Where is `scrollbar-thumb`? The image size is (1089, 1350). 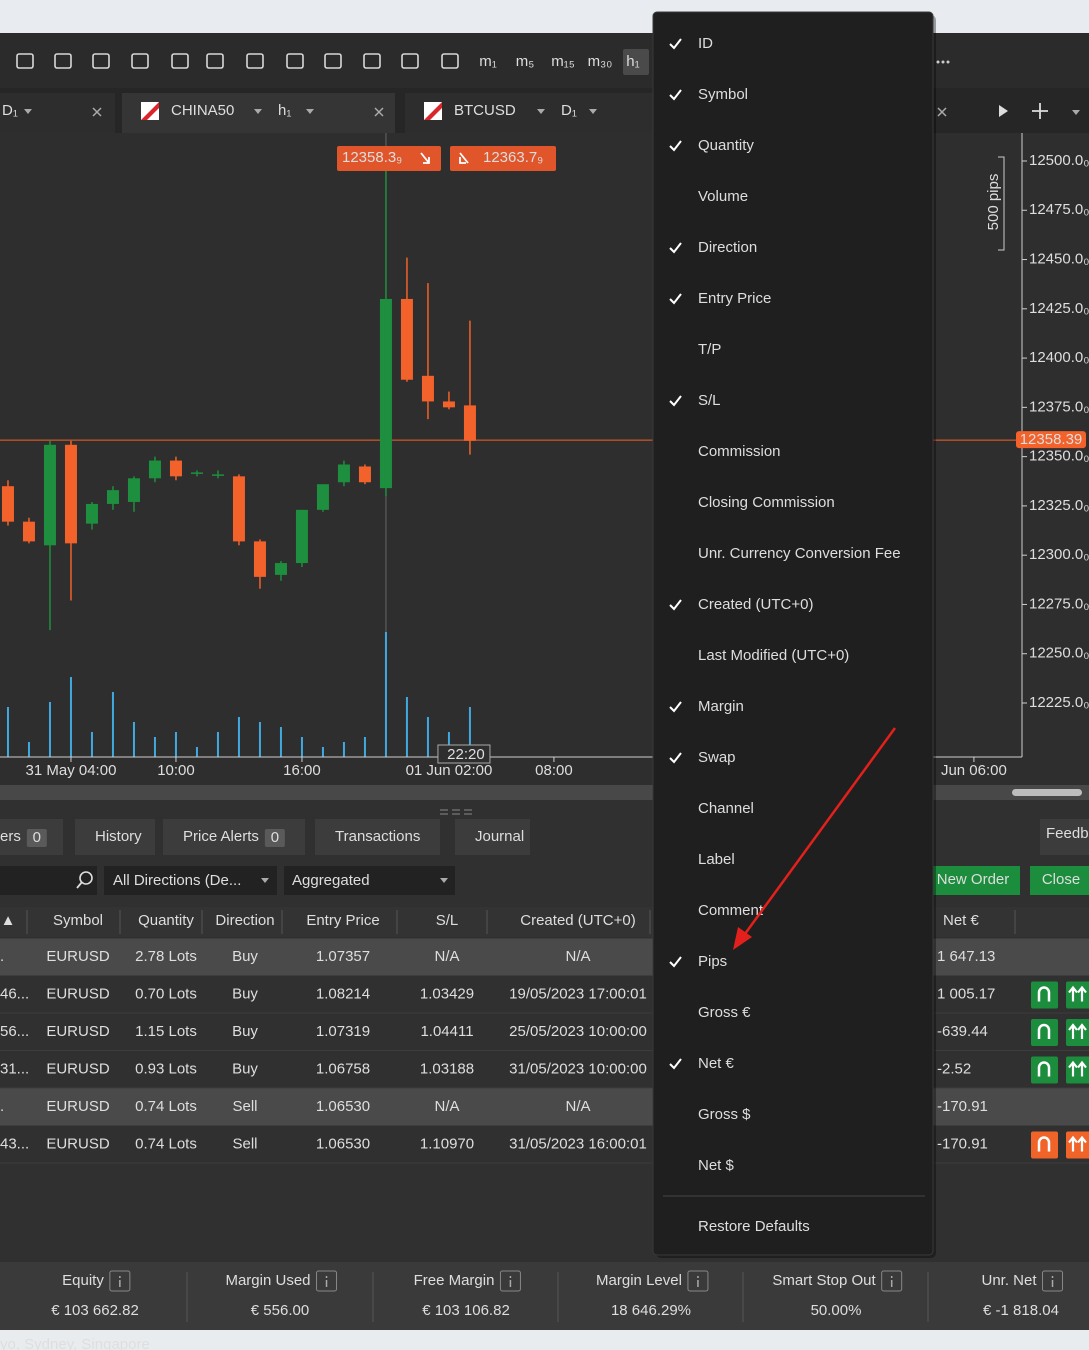 scrollbar-thumb is located at coordinates (1047, 792).